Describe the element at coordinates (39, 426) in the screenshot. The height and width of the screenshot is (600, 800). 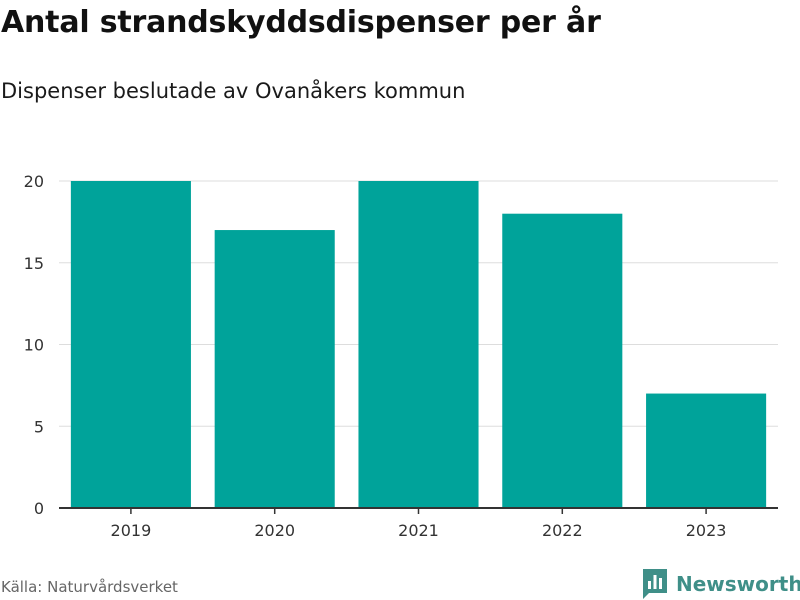
I see `y-tick-label: 5` at that location.